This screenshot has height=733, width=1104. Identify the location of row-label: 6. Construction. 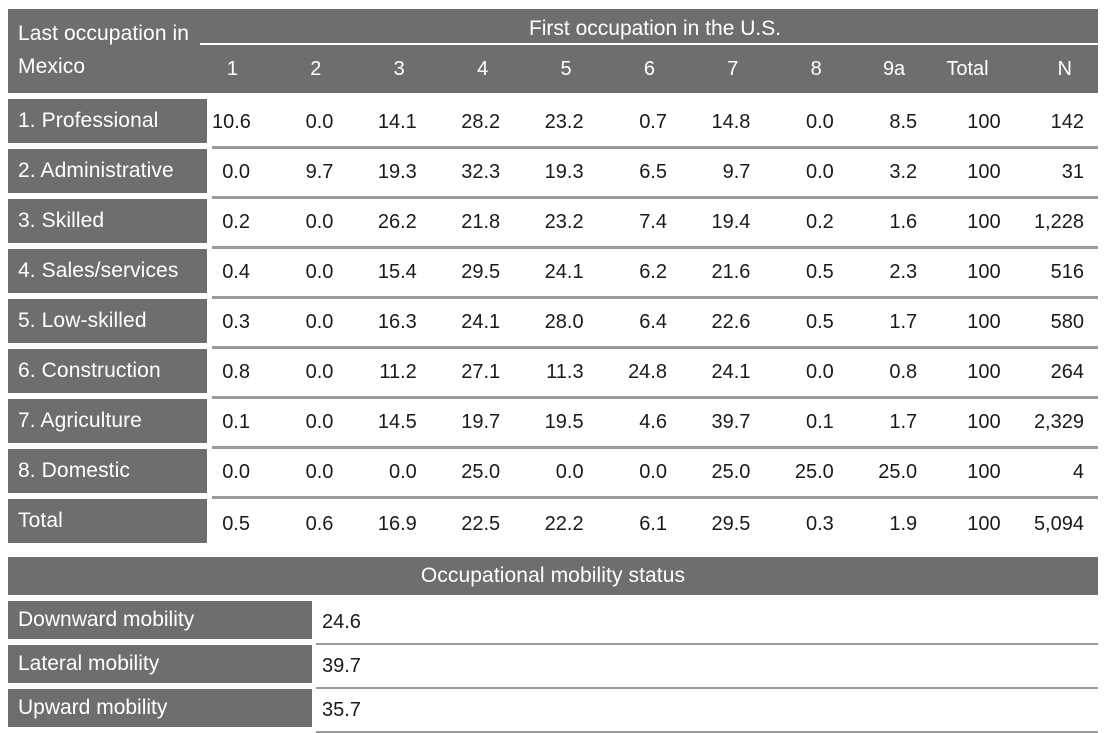
(107, 371).